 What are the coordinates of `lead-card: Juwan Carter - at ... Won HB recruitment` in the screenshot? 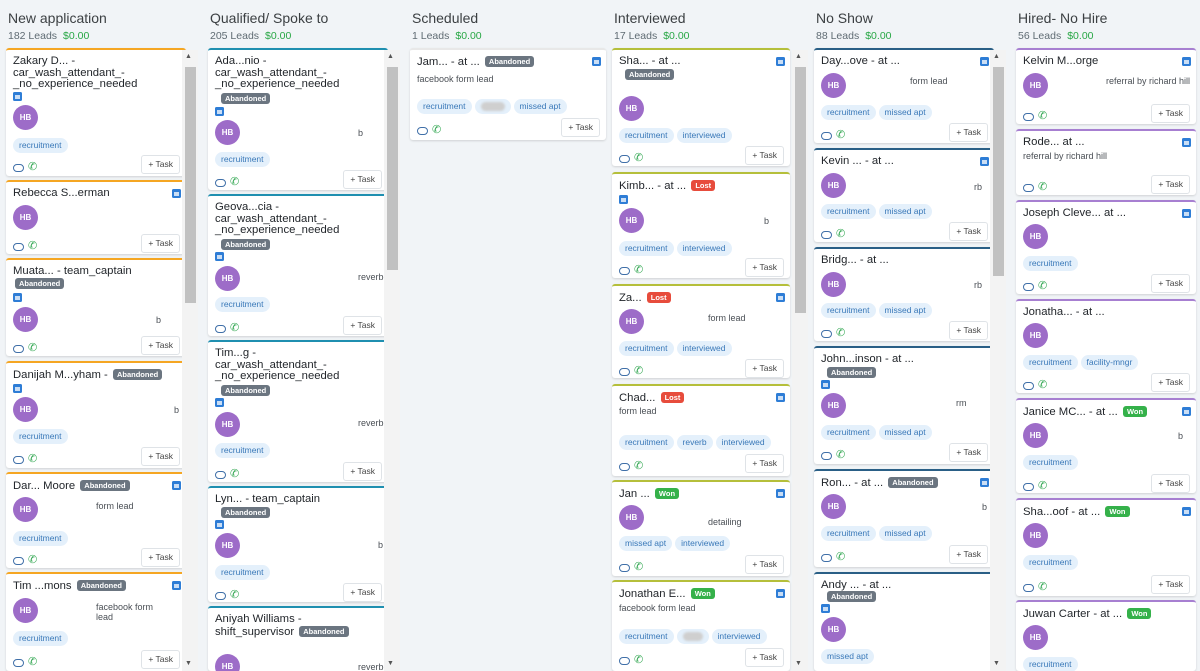 It's located at (1106, 635).